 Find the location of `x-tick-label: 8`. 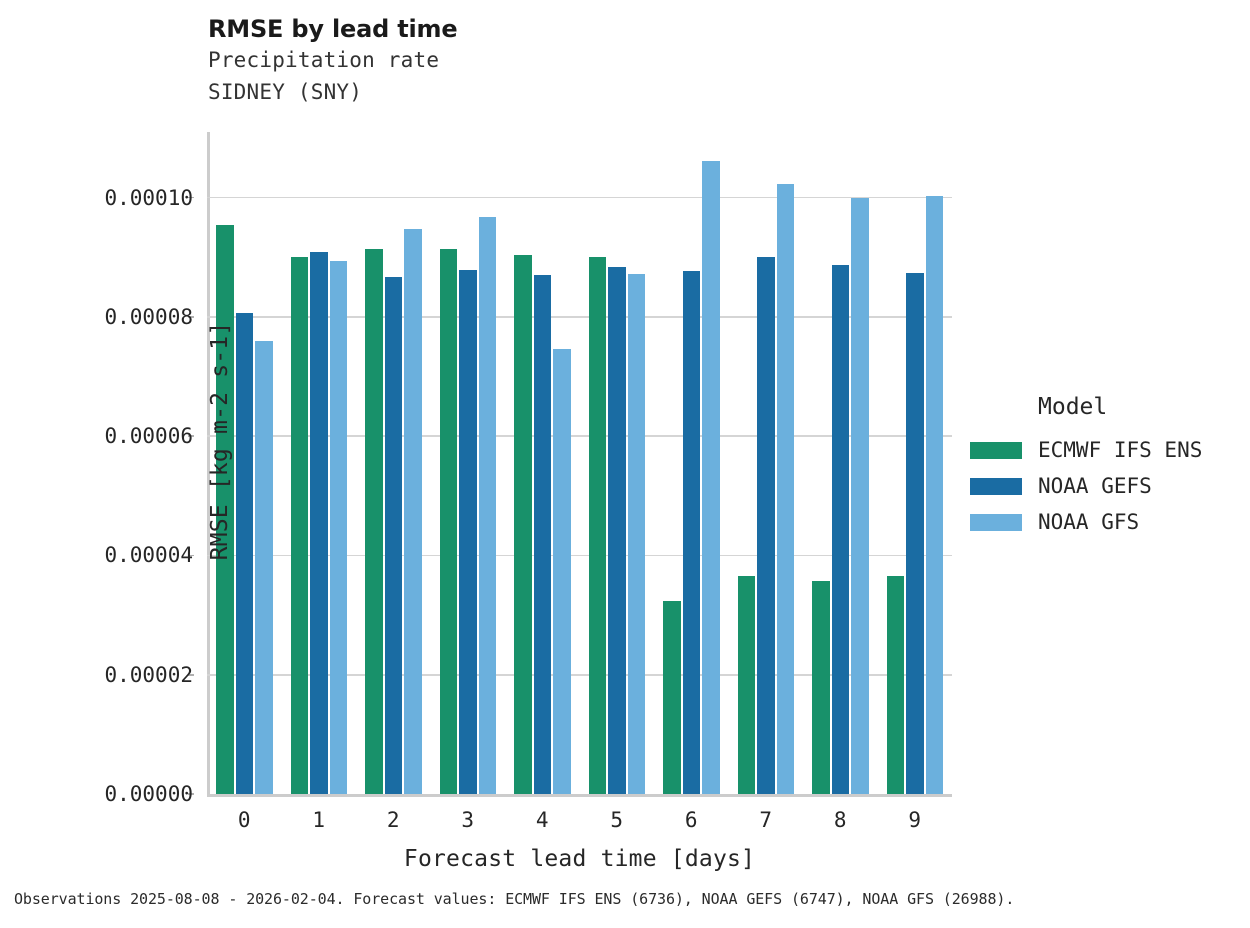

x-tick-label: 8 is located at coordinates (840, 820).